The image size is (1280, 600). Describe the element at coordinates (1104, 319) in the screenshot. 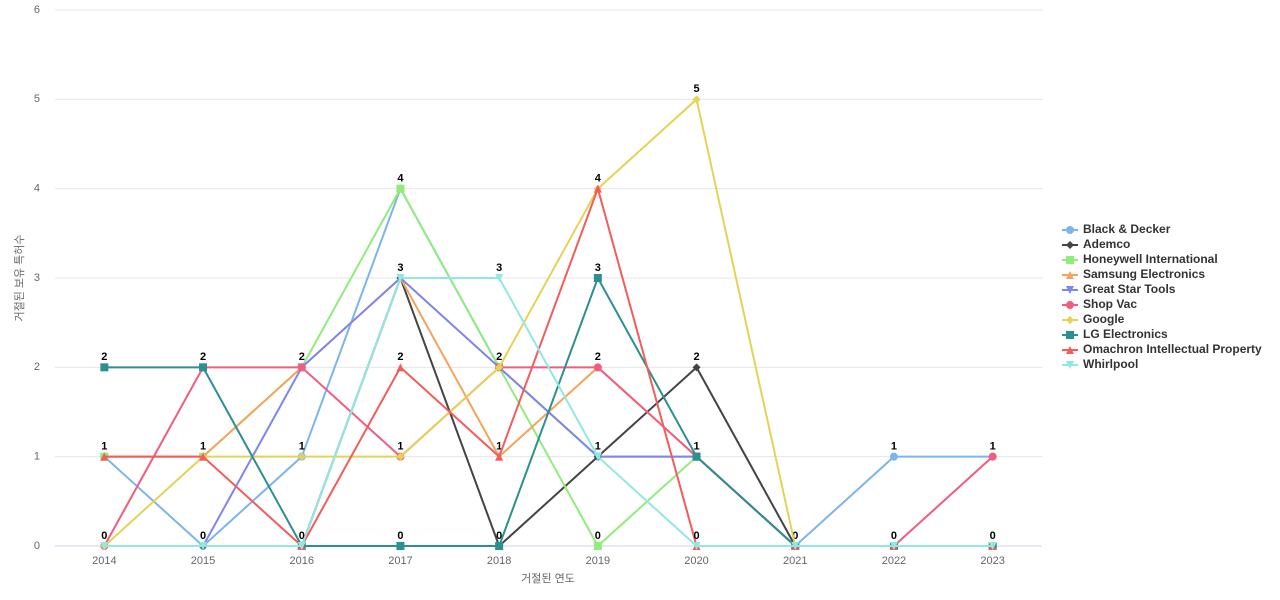

I see `legend-label: Google` at that location.